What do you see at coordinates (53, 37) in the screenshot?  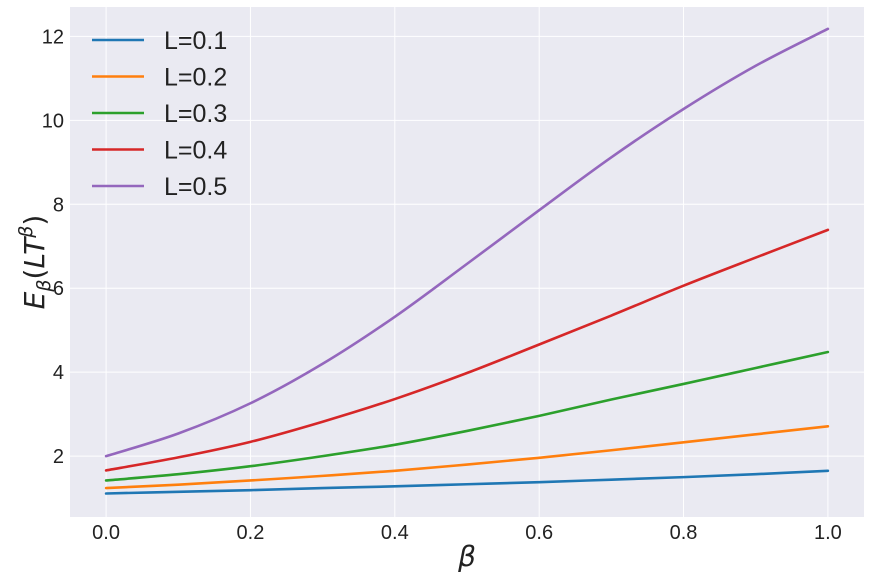 I see `y-tick-label: 12` at bounding box center [53, 37].